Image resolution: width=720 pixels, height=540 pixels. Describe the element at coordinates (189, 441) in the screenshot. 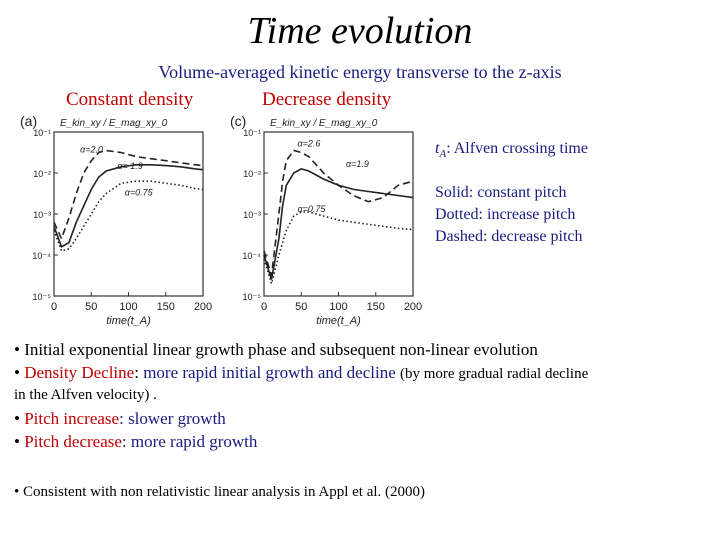

I see `bullet-4-blue: : more rapid growth` at that location.